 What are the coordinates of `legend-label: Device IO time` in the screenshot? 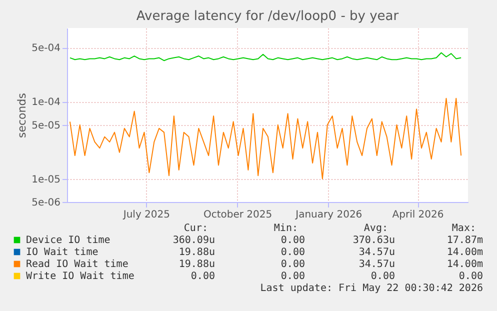 It's located at (68, 240).